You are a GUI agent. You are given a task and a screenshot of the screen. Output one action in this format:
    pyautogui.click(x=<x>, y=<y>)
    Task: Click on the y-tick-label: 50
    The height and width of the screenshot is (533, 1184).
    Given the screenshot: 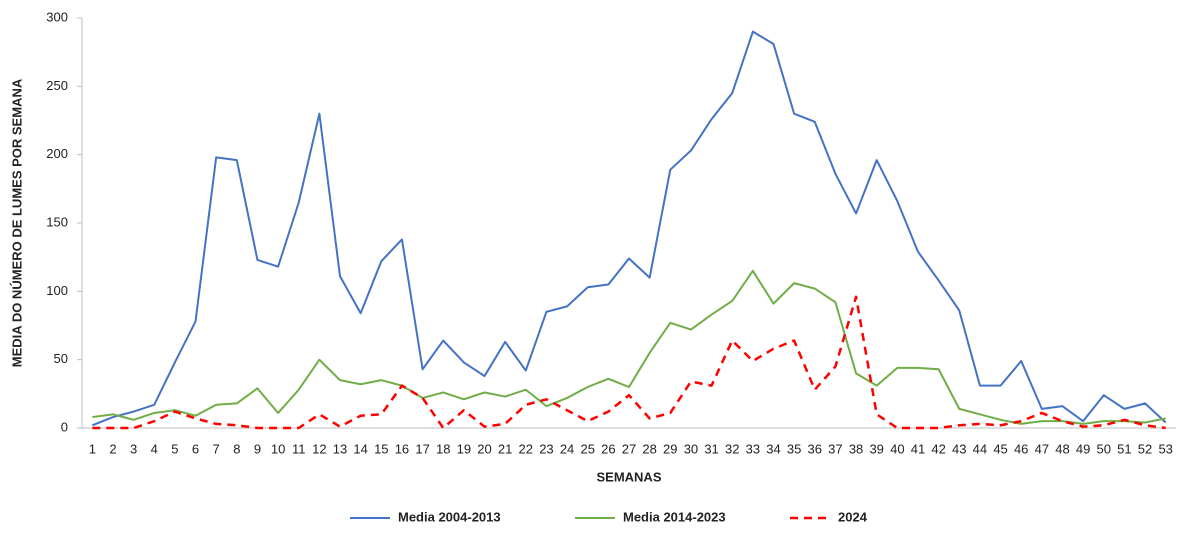 What is the action you would take?
    pyautogui.click(x=61, y=358)
    